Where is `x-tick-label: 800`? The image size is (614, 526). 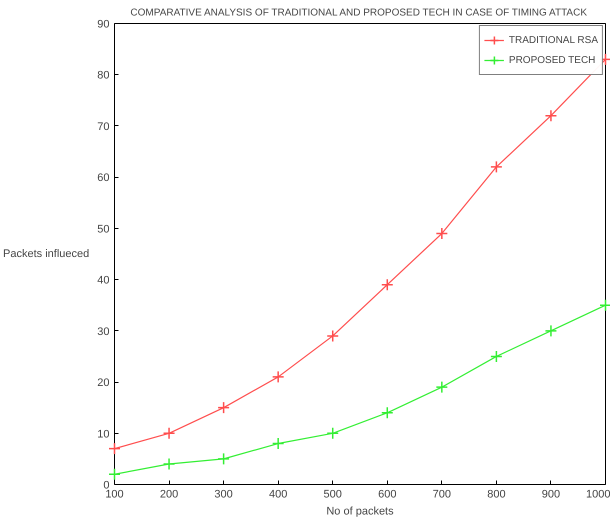 x-tick-label: 800 is located at coordinates (496, 494).